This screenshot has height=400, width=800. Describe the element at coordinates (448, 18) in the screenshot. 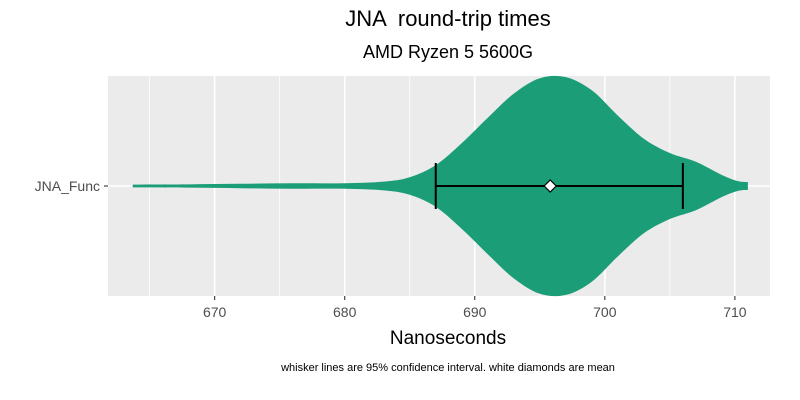

I see `chart-title: JNA round-trip times` at that location.